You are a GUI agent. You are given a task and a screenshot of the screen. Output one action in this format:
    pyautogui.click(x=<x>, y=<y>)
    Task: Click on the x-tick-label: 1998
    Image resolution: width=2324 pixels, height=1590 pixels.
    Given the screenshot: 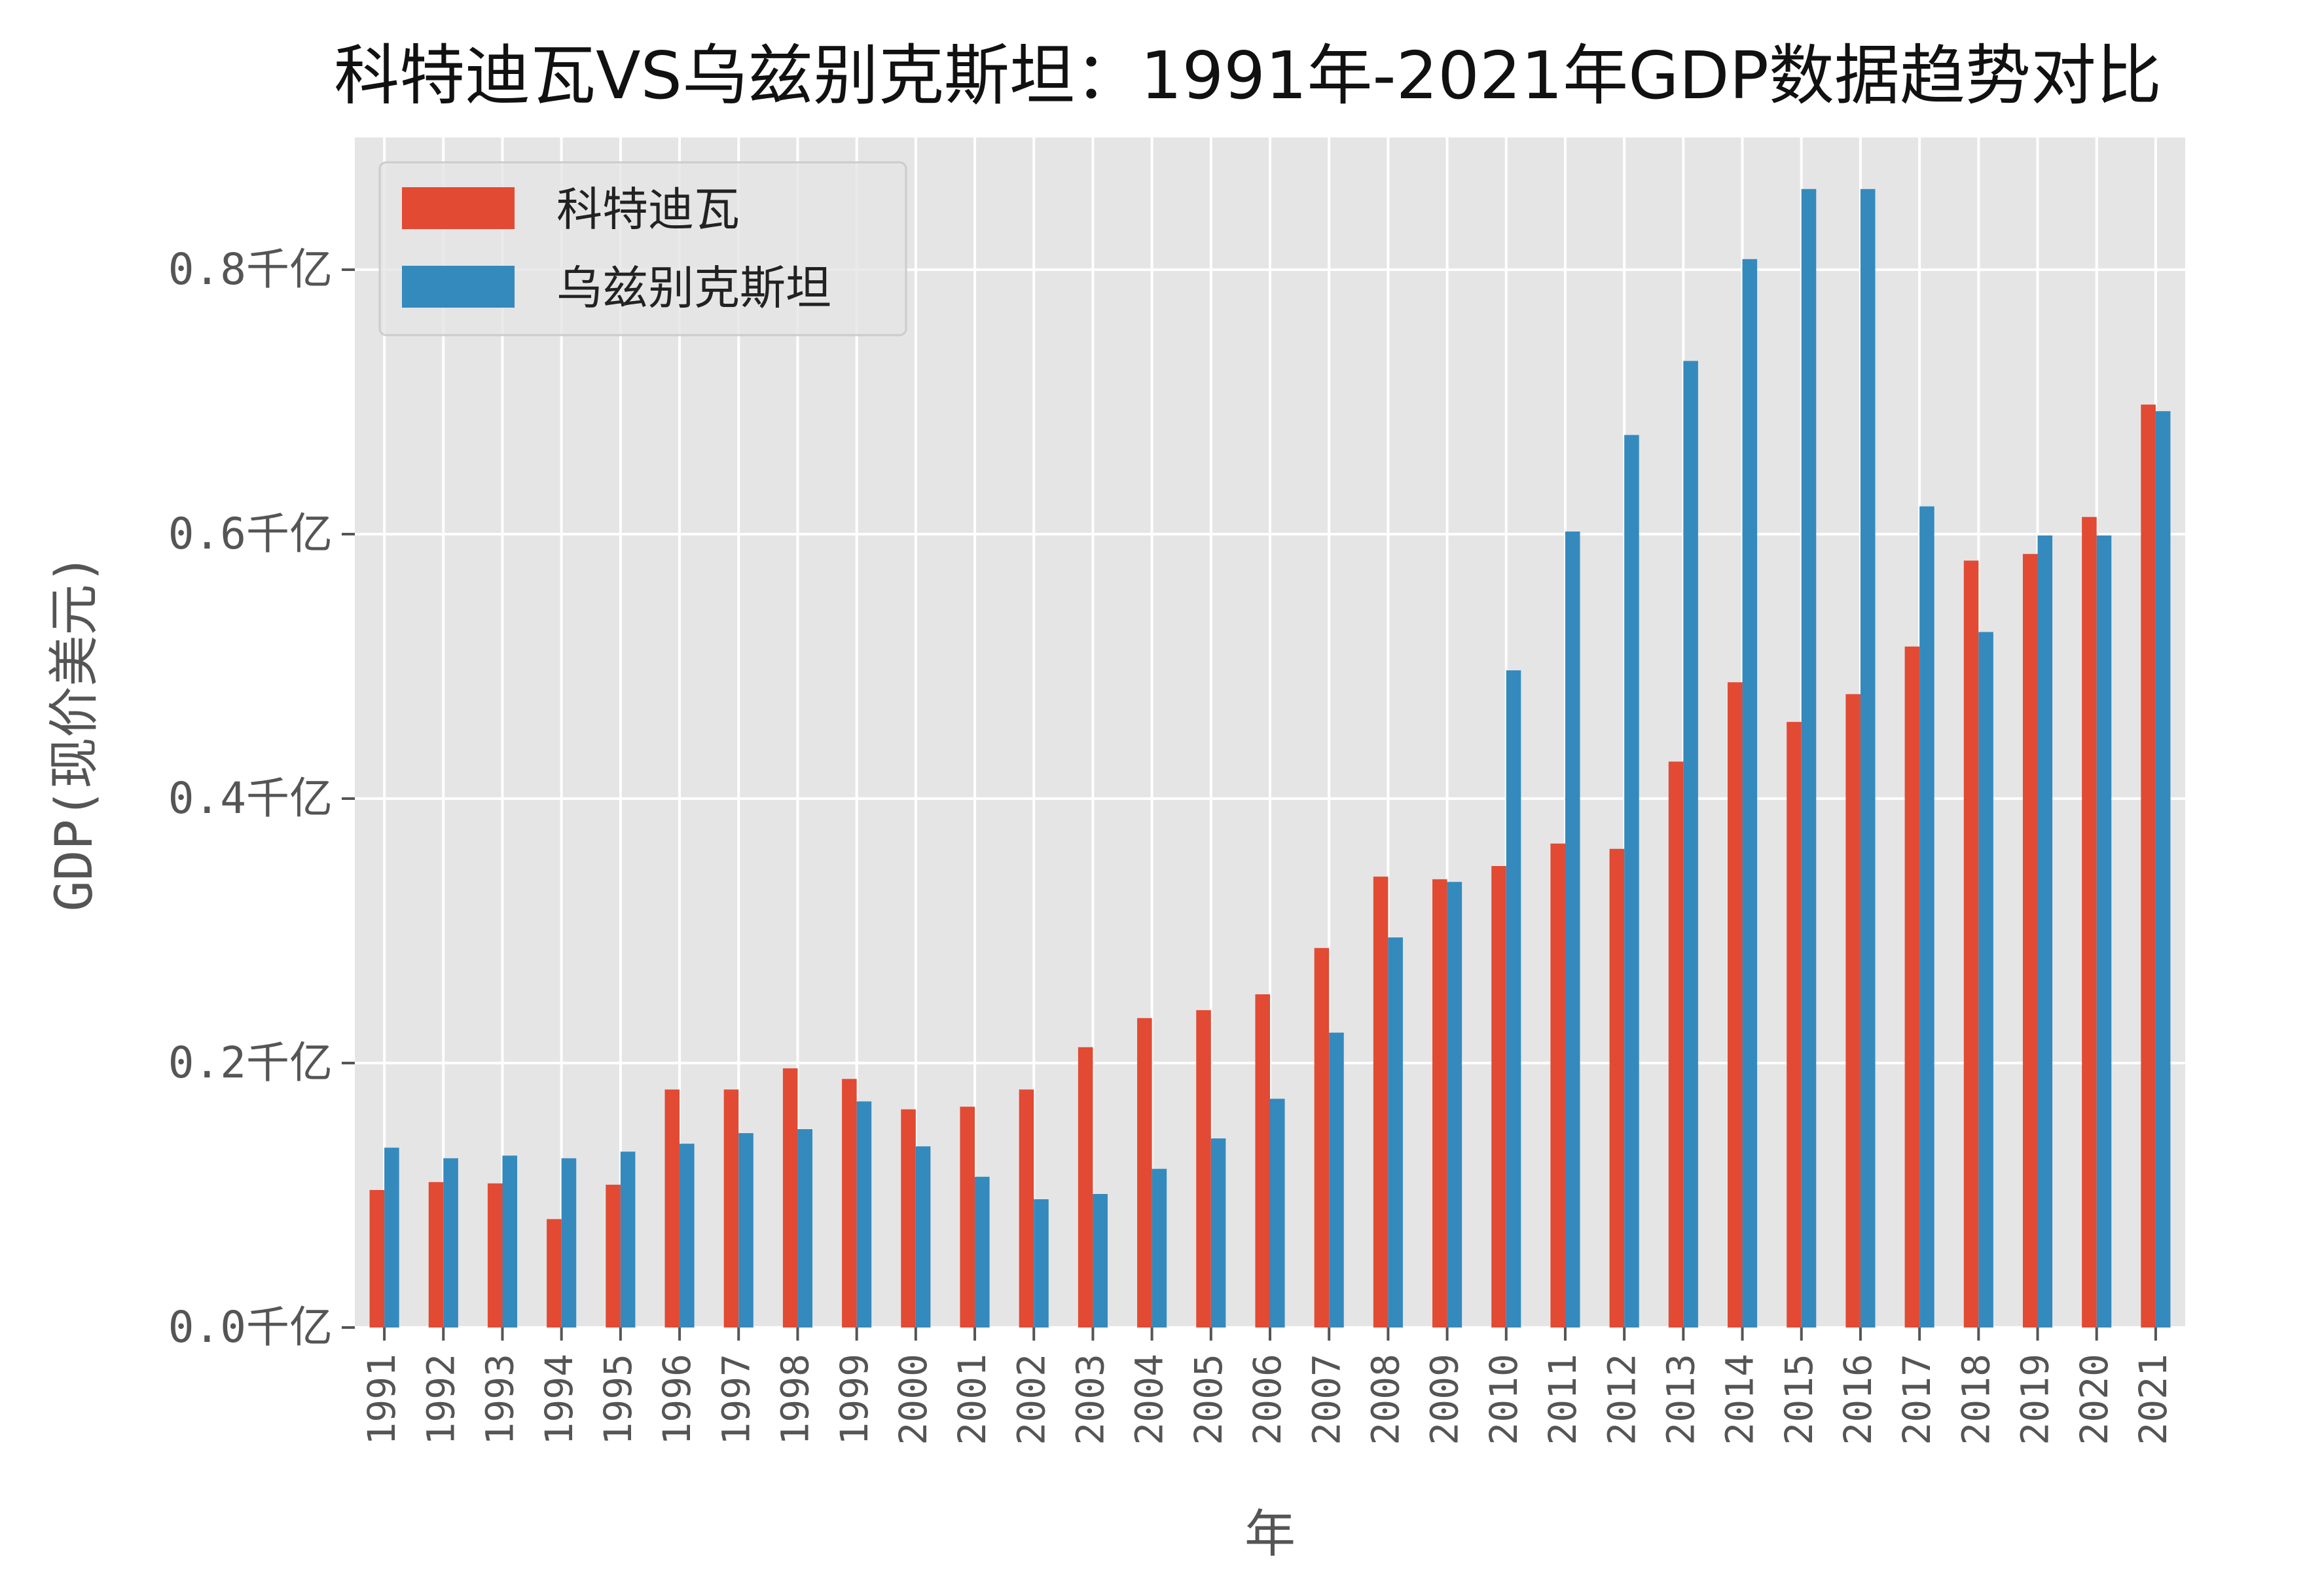 What is the action you would take?
    pyautogui.click(x=795, y=1399)
    